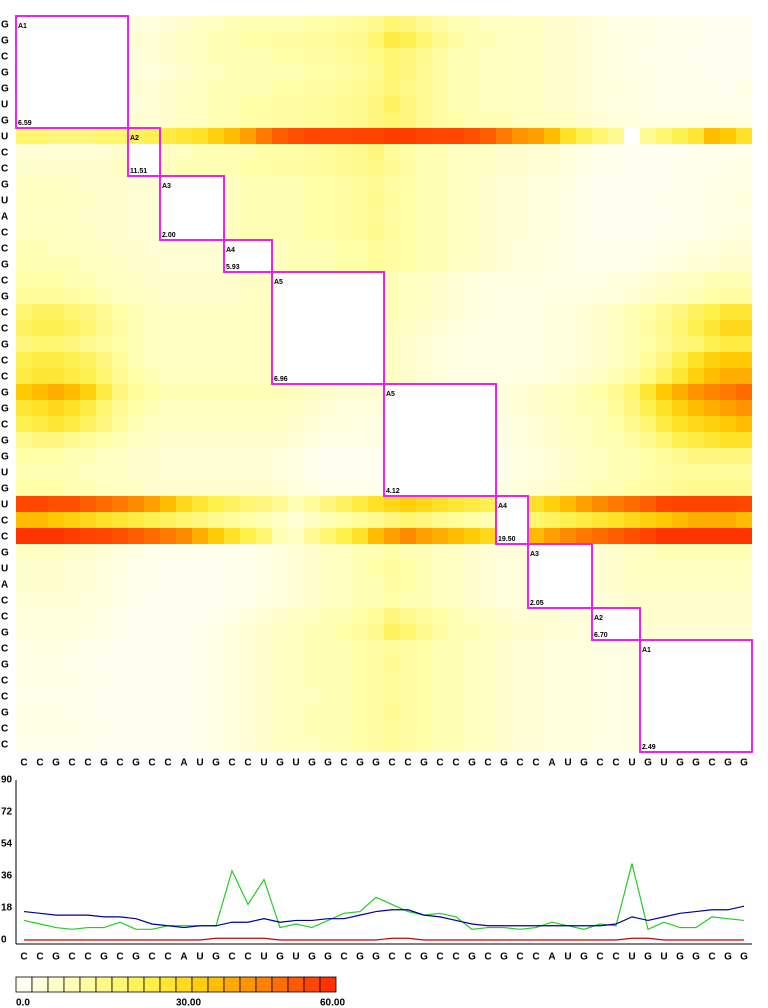 The height and width of the screenshot is (1008, 768). Describe the element at coordinates (4, 569) in the screenshot. I see `row-label: U` at that location.